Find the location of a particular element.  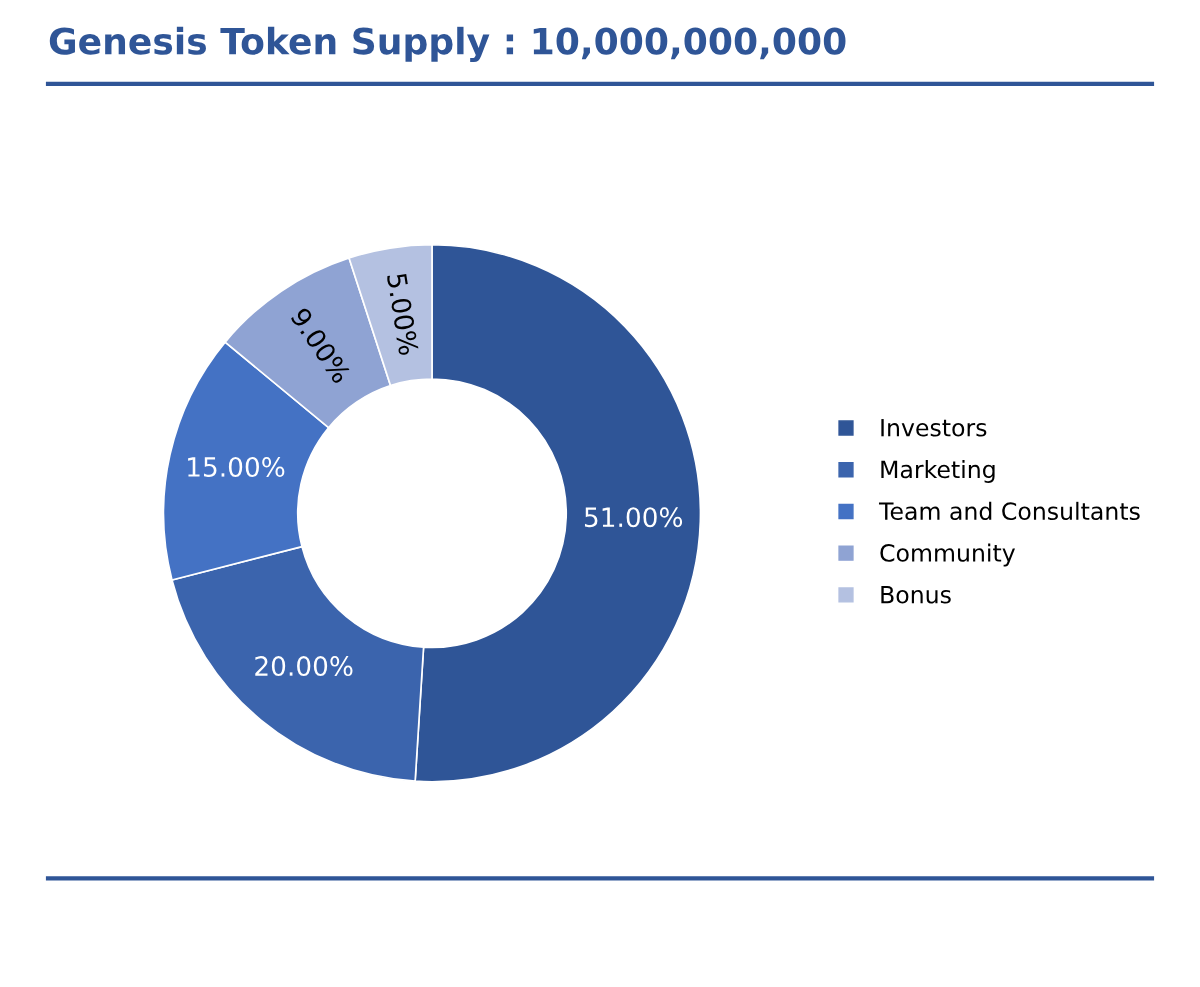

data-label: 51.00% is located at coordinates (633, 517).